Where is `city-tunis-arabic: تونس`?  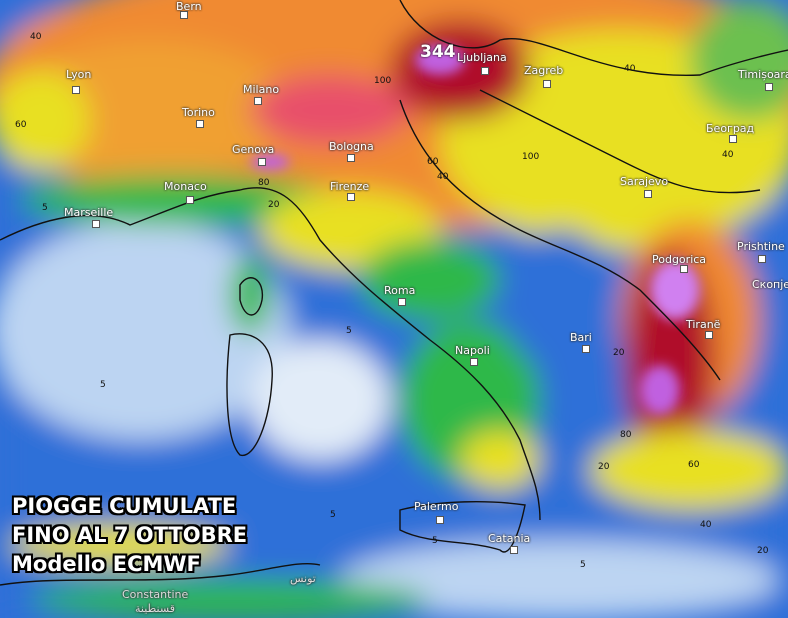 city-tunis-arabic: تونس is located at coordinates (303, 578).